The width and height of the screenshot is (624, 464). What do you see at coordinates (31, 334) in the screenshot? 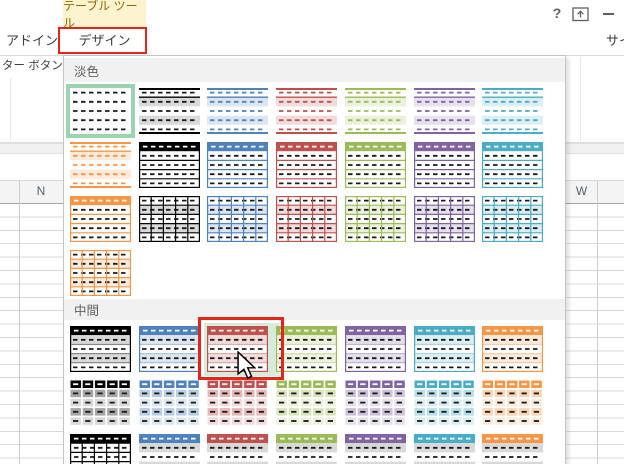
I see `worksheet-grid-left` at bounding box center [31, 334].